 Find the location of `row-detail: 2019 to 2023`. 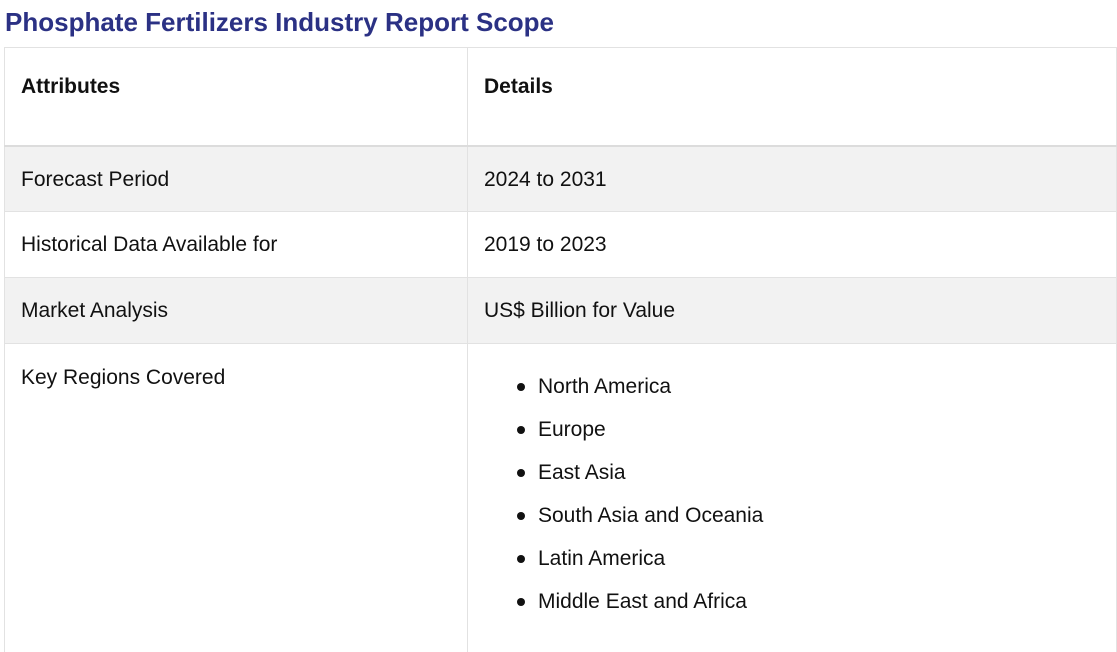

row-detail: 2019 to 2023 is located at coordinates (792, 244).